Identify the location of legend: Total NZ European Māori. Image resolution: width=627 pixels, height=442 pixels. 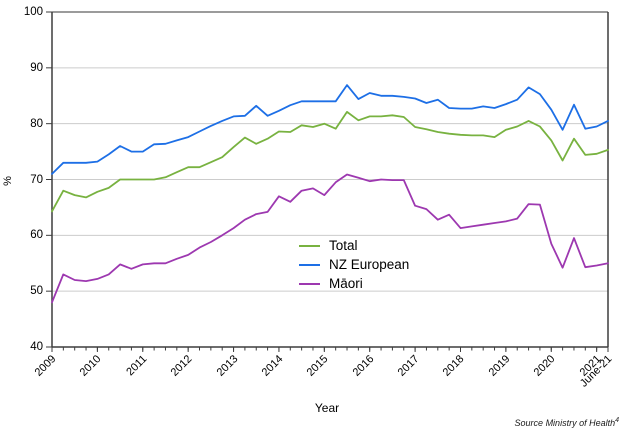
(354, 264).